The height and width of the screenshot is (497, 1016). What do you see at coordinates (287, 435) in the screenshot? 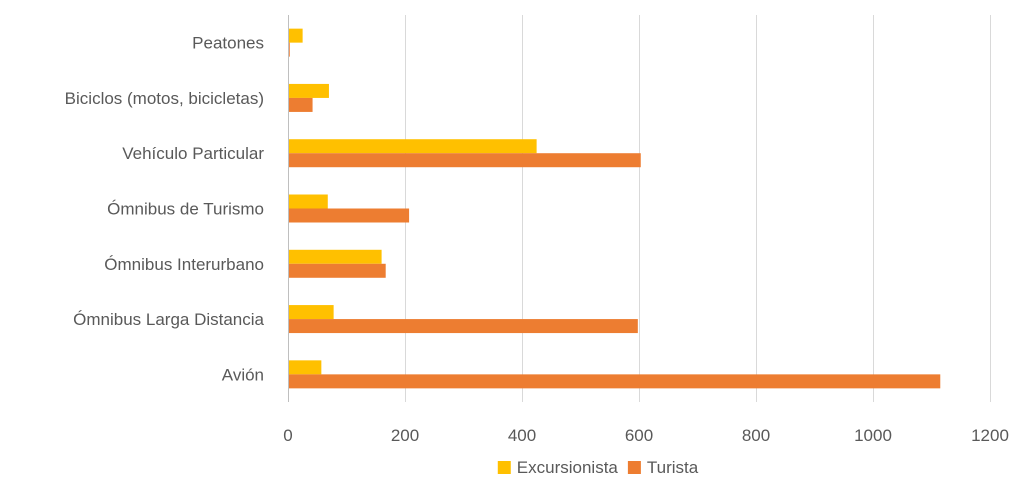
I see `x-tick-label: 0` at bounding box center [287, 435].